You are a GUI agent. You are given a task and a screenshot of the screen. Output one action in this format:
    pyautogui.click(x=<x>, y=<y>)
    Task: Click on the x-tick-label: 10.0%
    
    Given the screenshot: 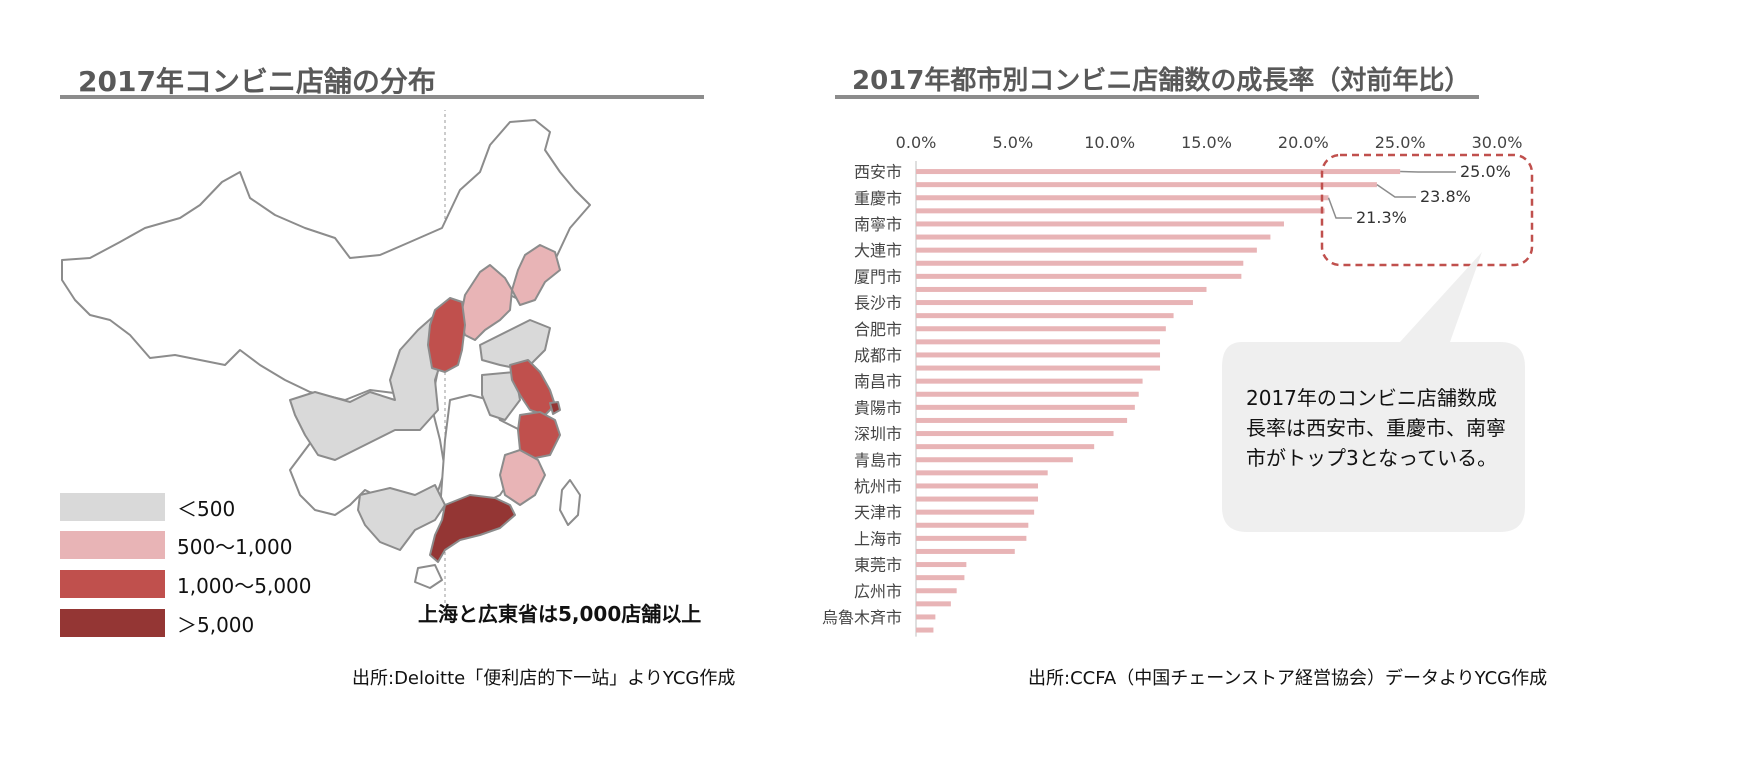 What is the action you would take?
    pyautogui.click(x=1109, y=142)
    